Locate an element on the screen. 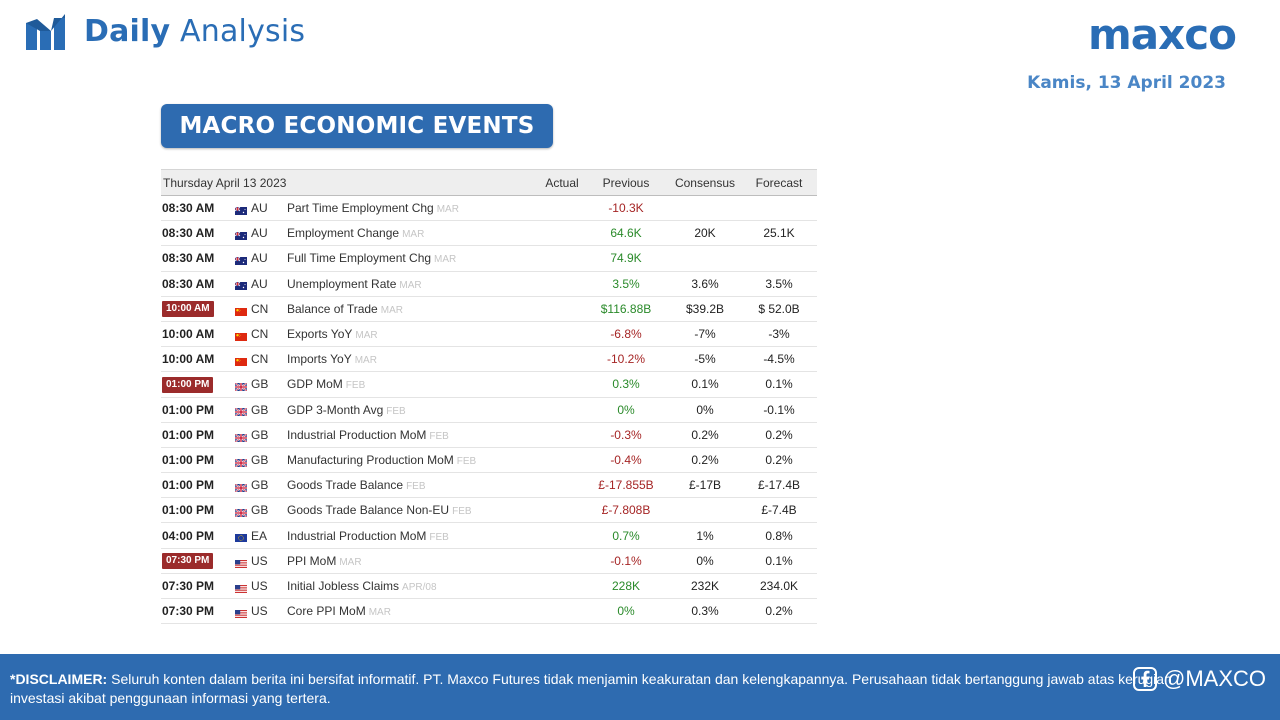  event-cell: Unemployment Rate MAR is located at coordinates (414, 283).